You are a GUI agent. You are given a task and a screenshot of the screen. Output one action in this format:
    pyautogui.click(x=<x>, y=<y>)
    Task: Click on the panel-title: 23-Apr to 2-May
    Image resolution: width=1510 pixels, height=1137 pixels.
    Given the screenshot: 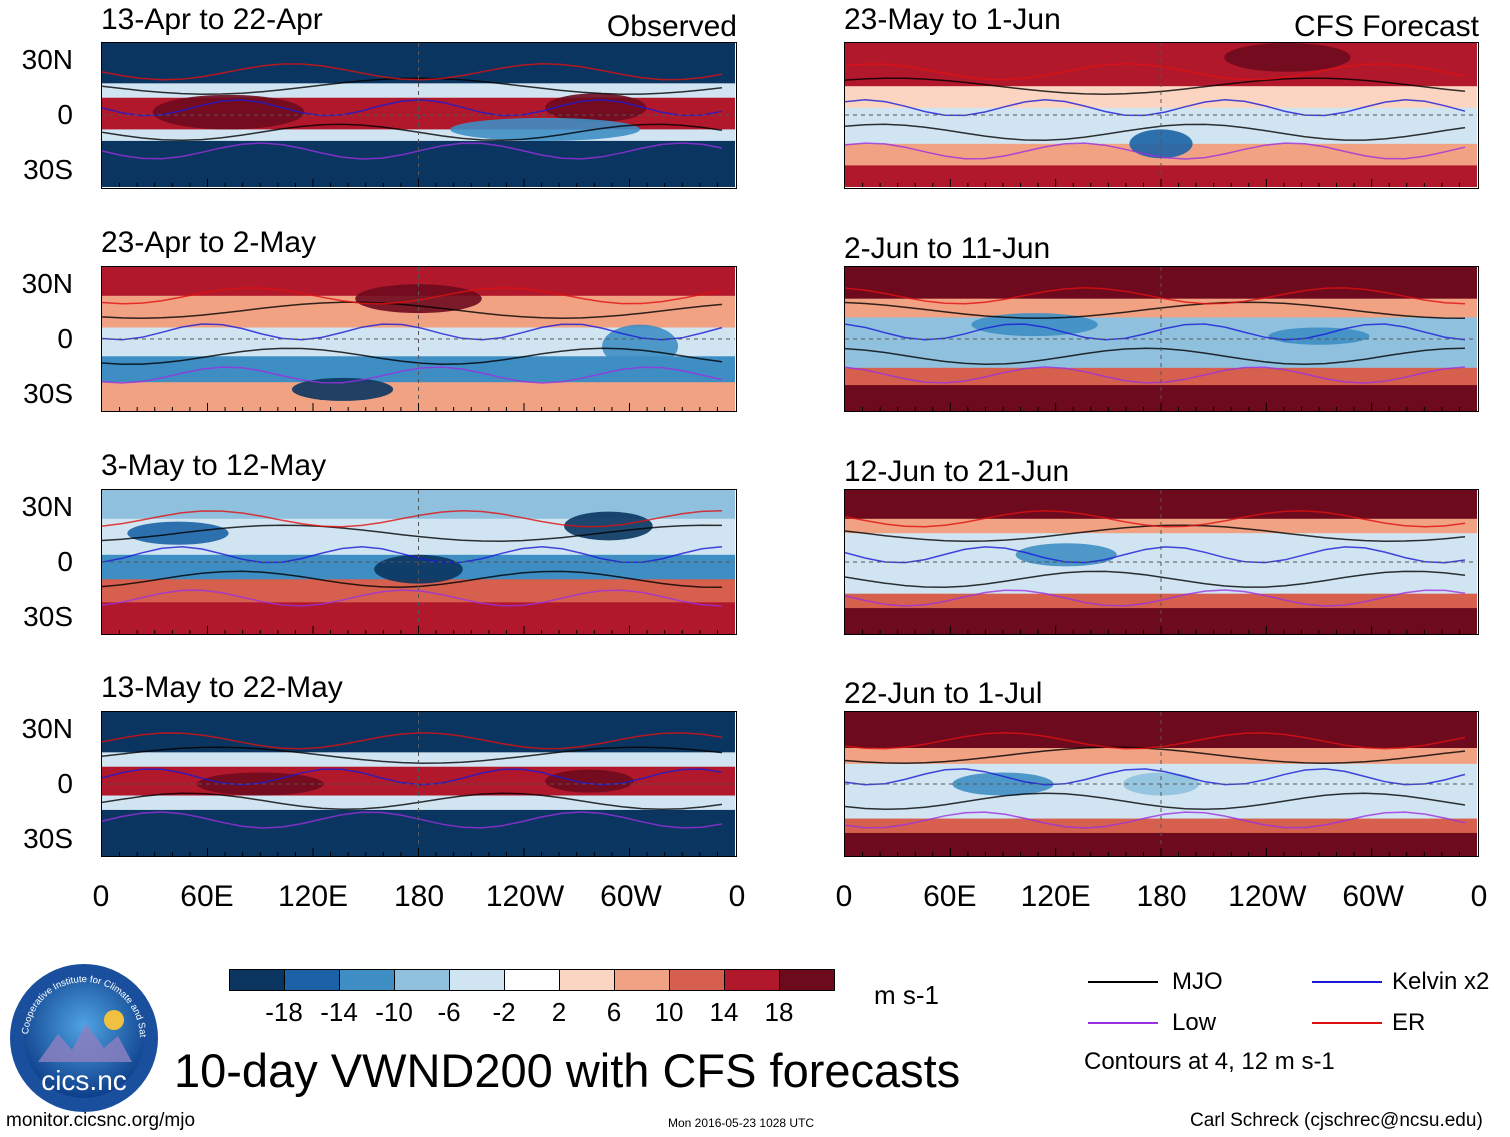 What is the action you would take?
    pyautogui.click(x=209, y=242)
    